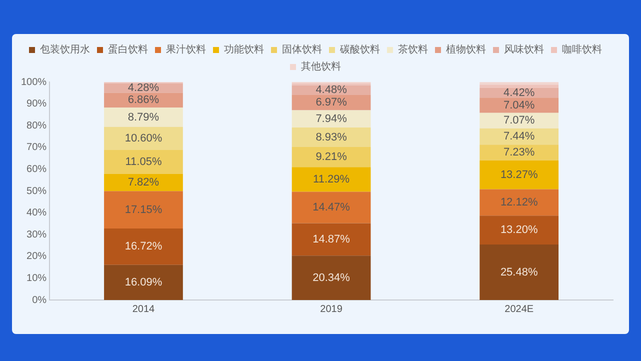 The height and width of the screenshot is (361, 641). What do you see at coordinates (128, 50) in the screenshot?
I see `legend-label: 蛋白饮料` at bounding box center [128, 50].